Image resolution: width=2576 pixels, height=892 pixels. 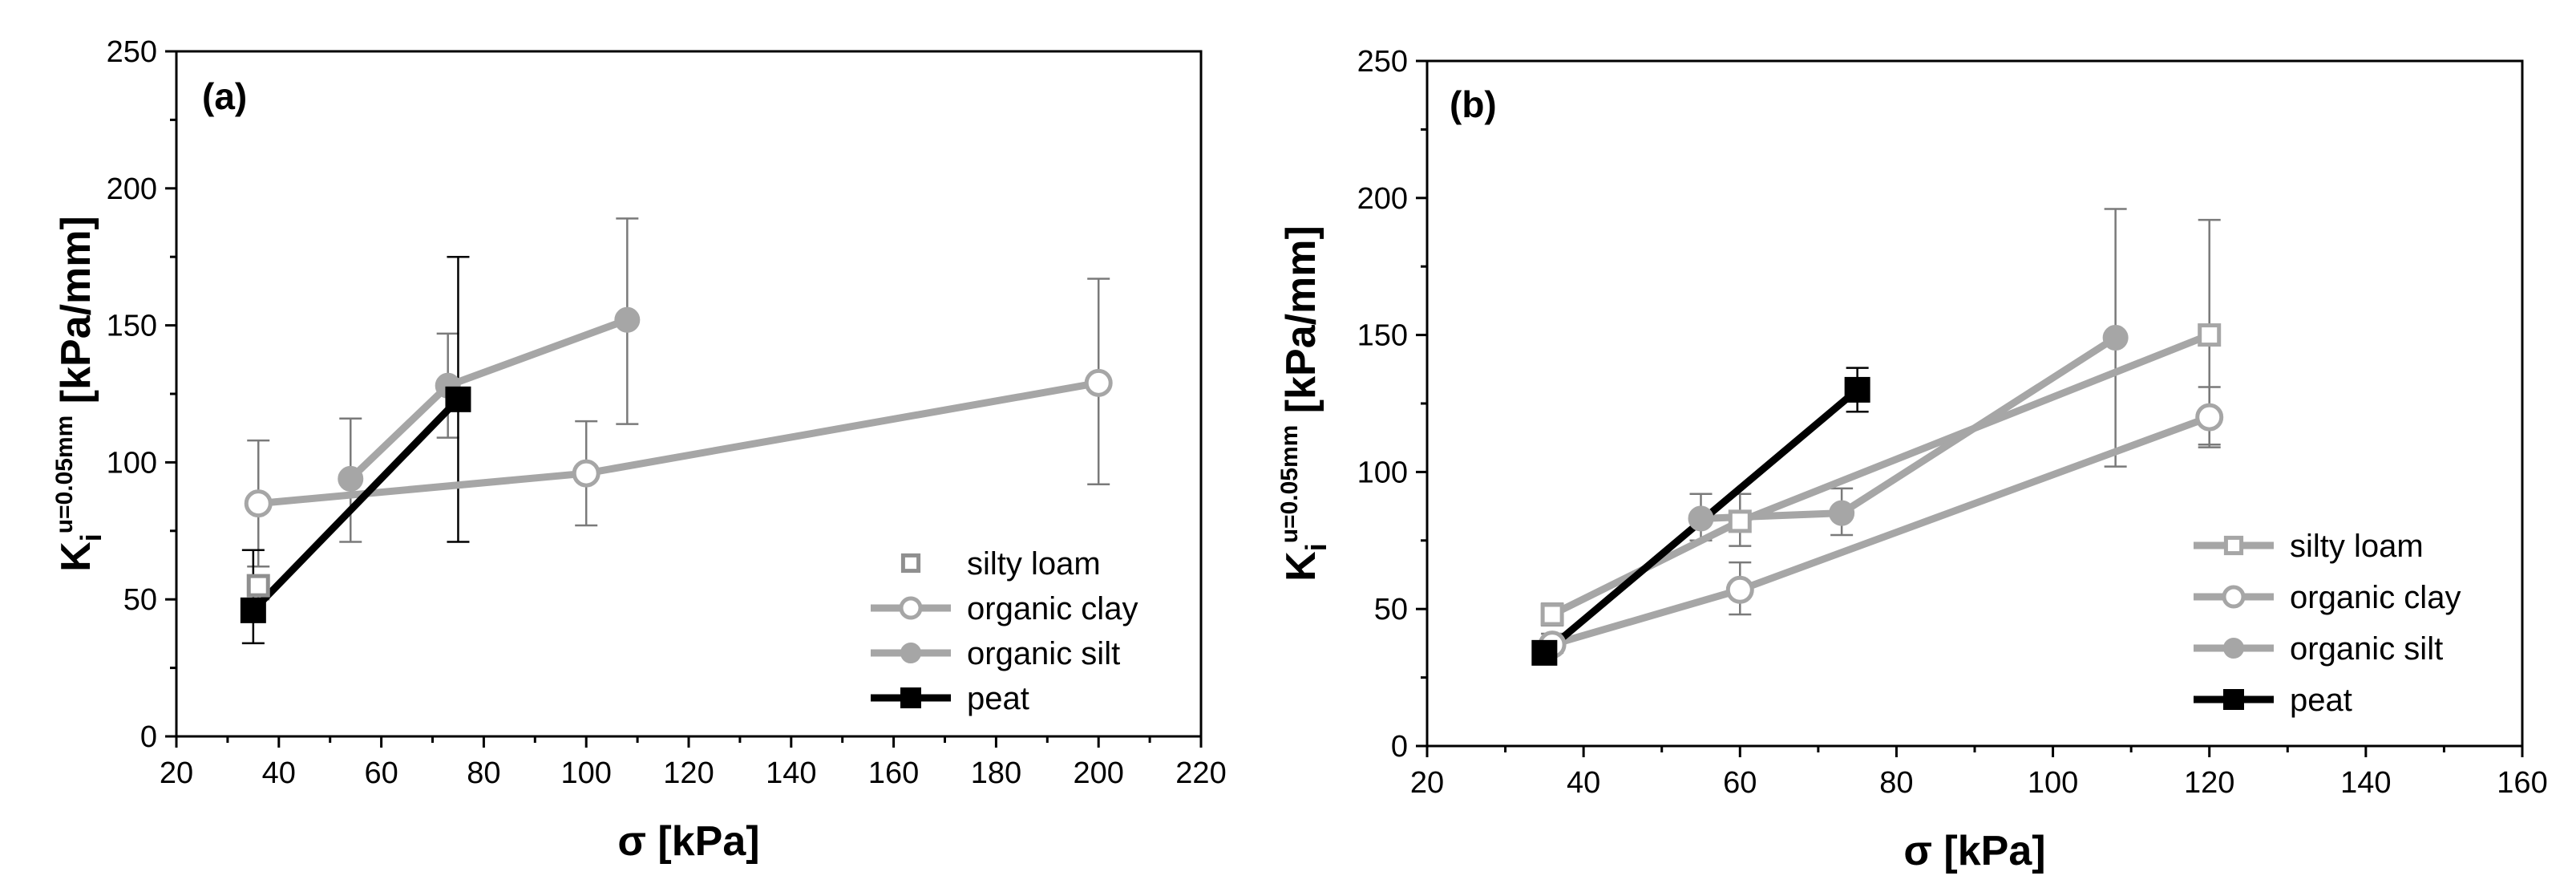 I want to click on panel-label: (b), so click(x=1473, y=104).